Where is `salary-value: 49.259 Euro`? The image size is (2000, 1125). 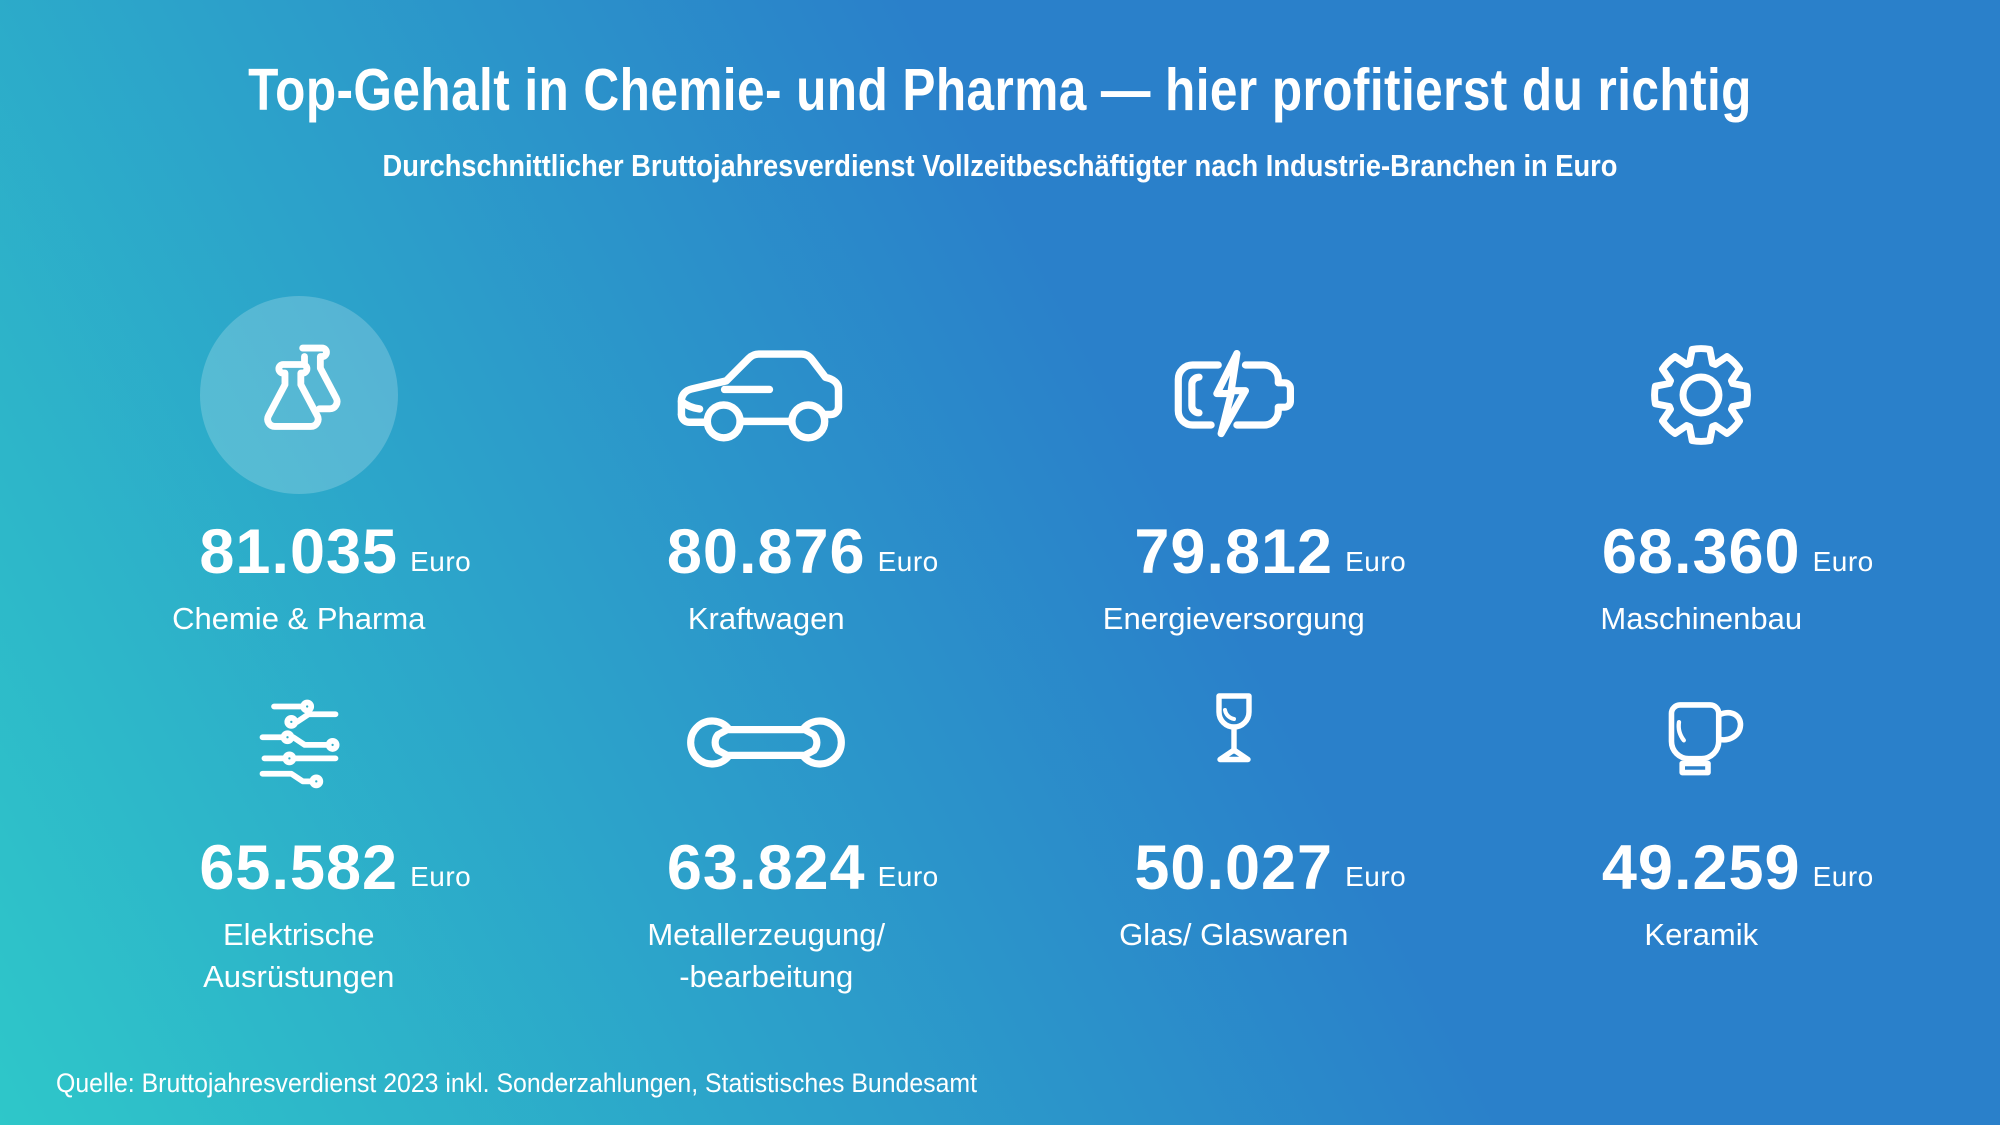 salary-value: 49.259 Euro is located at coordinates (1737, 867).